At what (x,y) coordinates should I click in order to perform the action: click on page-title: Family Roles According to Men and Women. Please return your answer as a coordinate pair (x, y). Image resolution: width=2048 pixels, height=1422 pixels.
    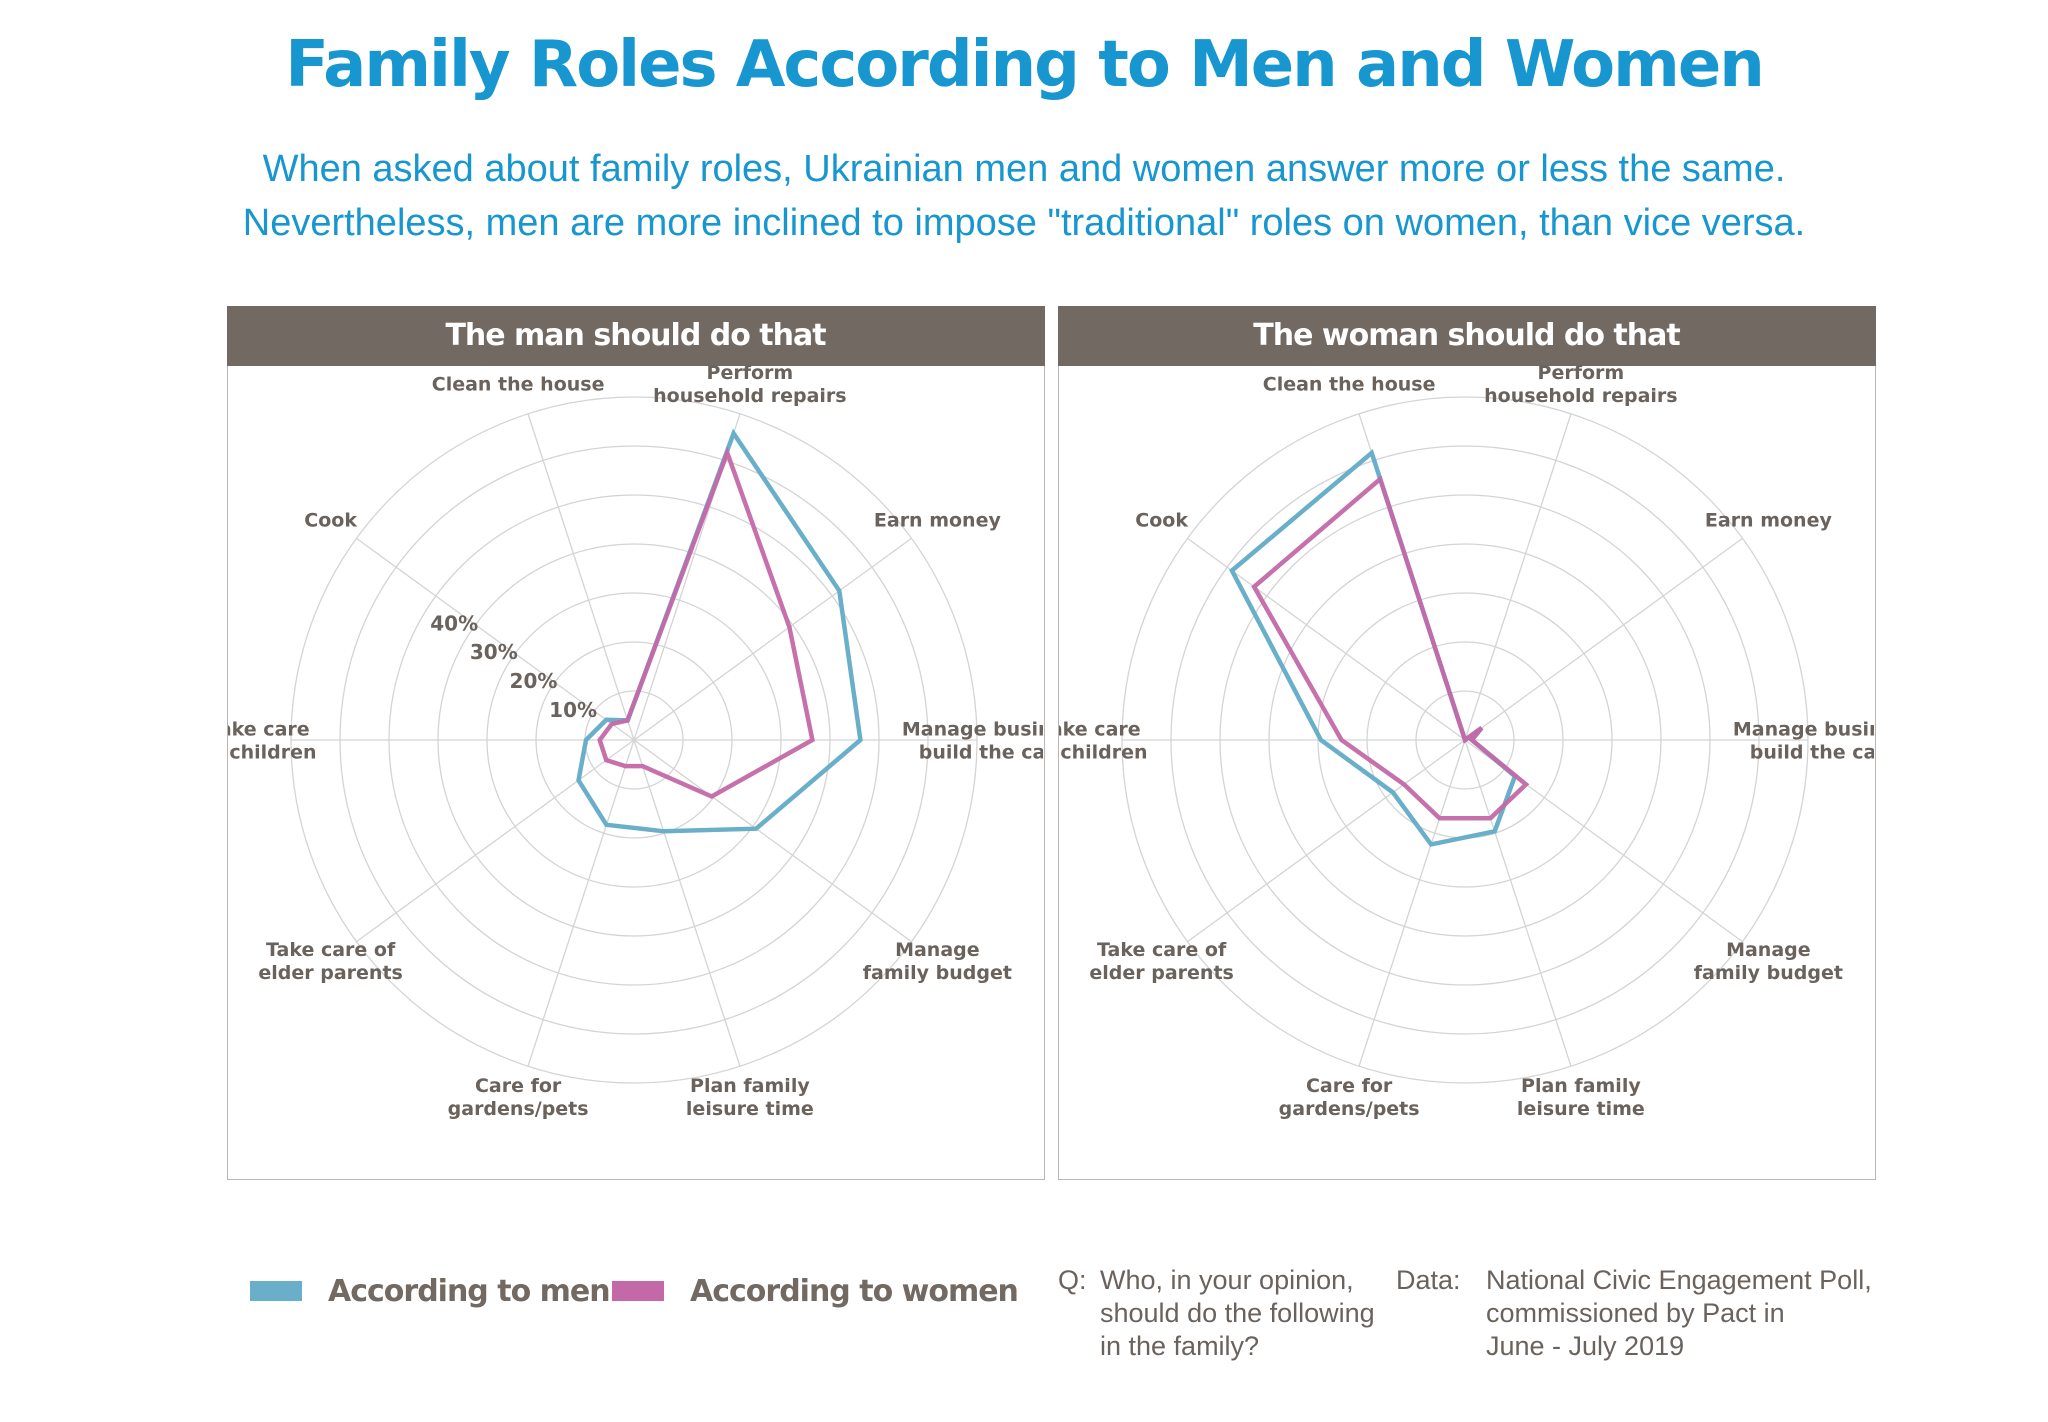
    Looking at the image, I should click on (1025, 65).